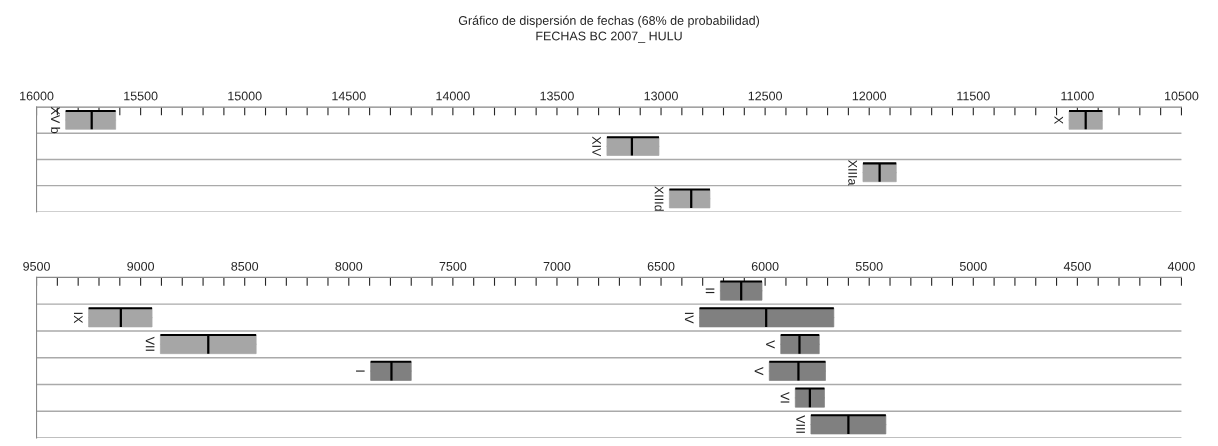  I want to click on x-tick-label: 15000, so click(245, 96).